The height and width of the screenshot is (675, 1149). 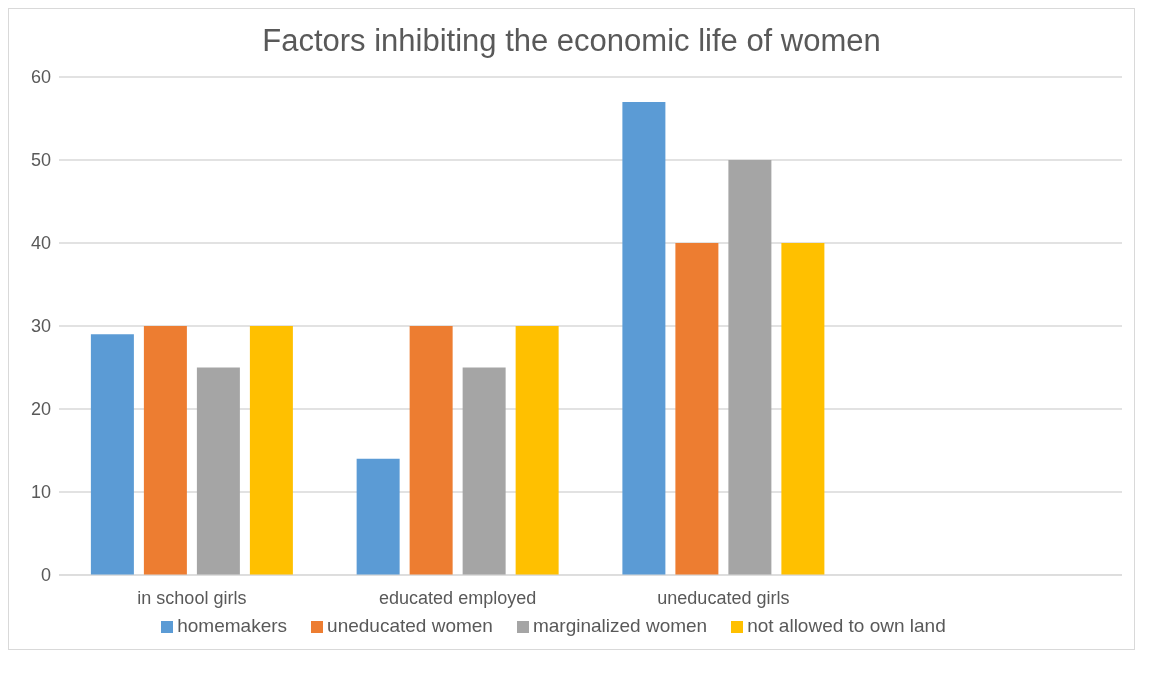 I want to click on legend-label: homemakers, so click(x=232, y=625).